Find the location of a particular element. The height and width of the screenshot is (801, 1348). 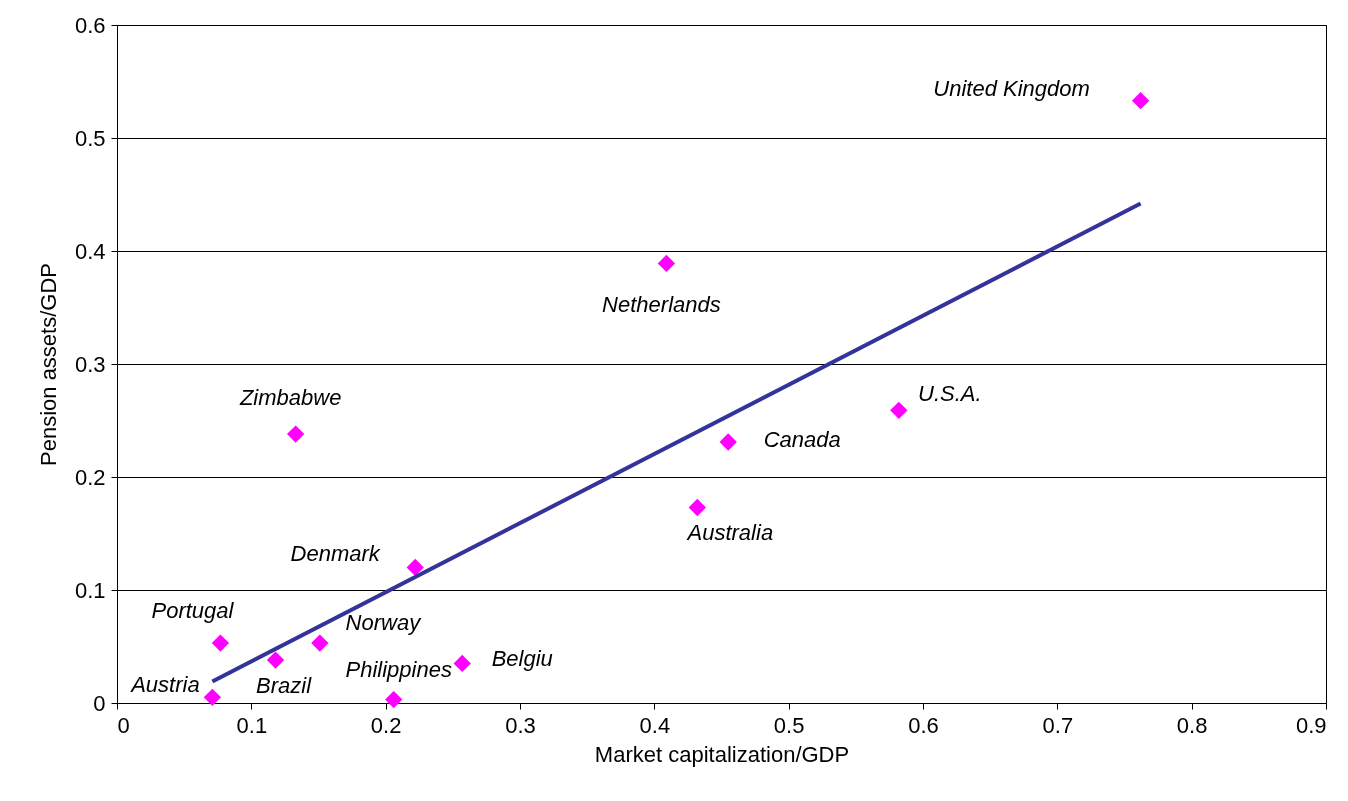

y-tick-label: 0.5 is located at coordinates (90, 138).